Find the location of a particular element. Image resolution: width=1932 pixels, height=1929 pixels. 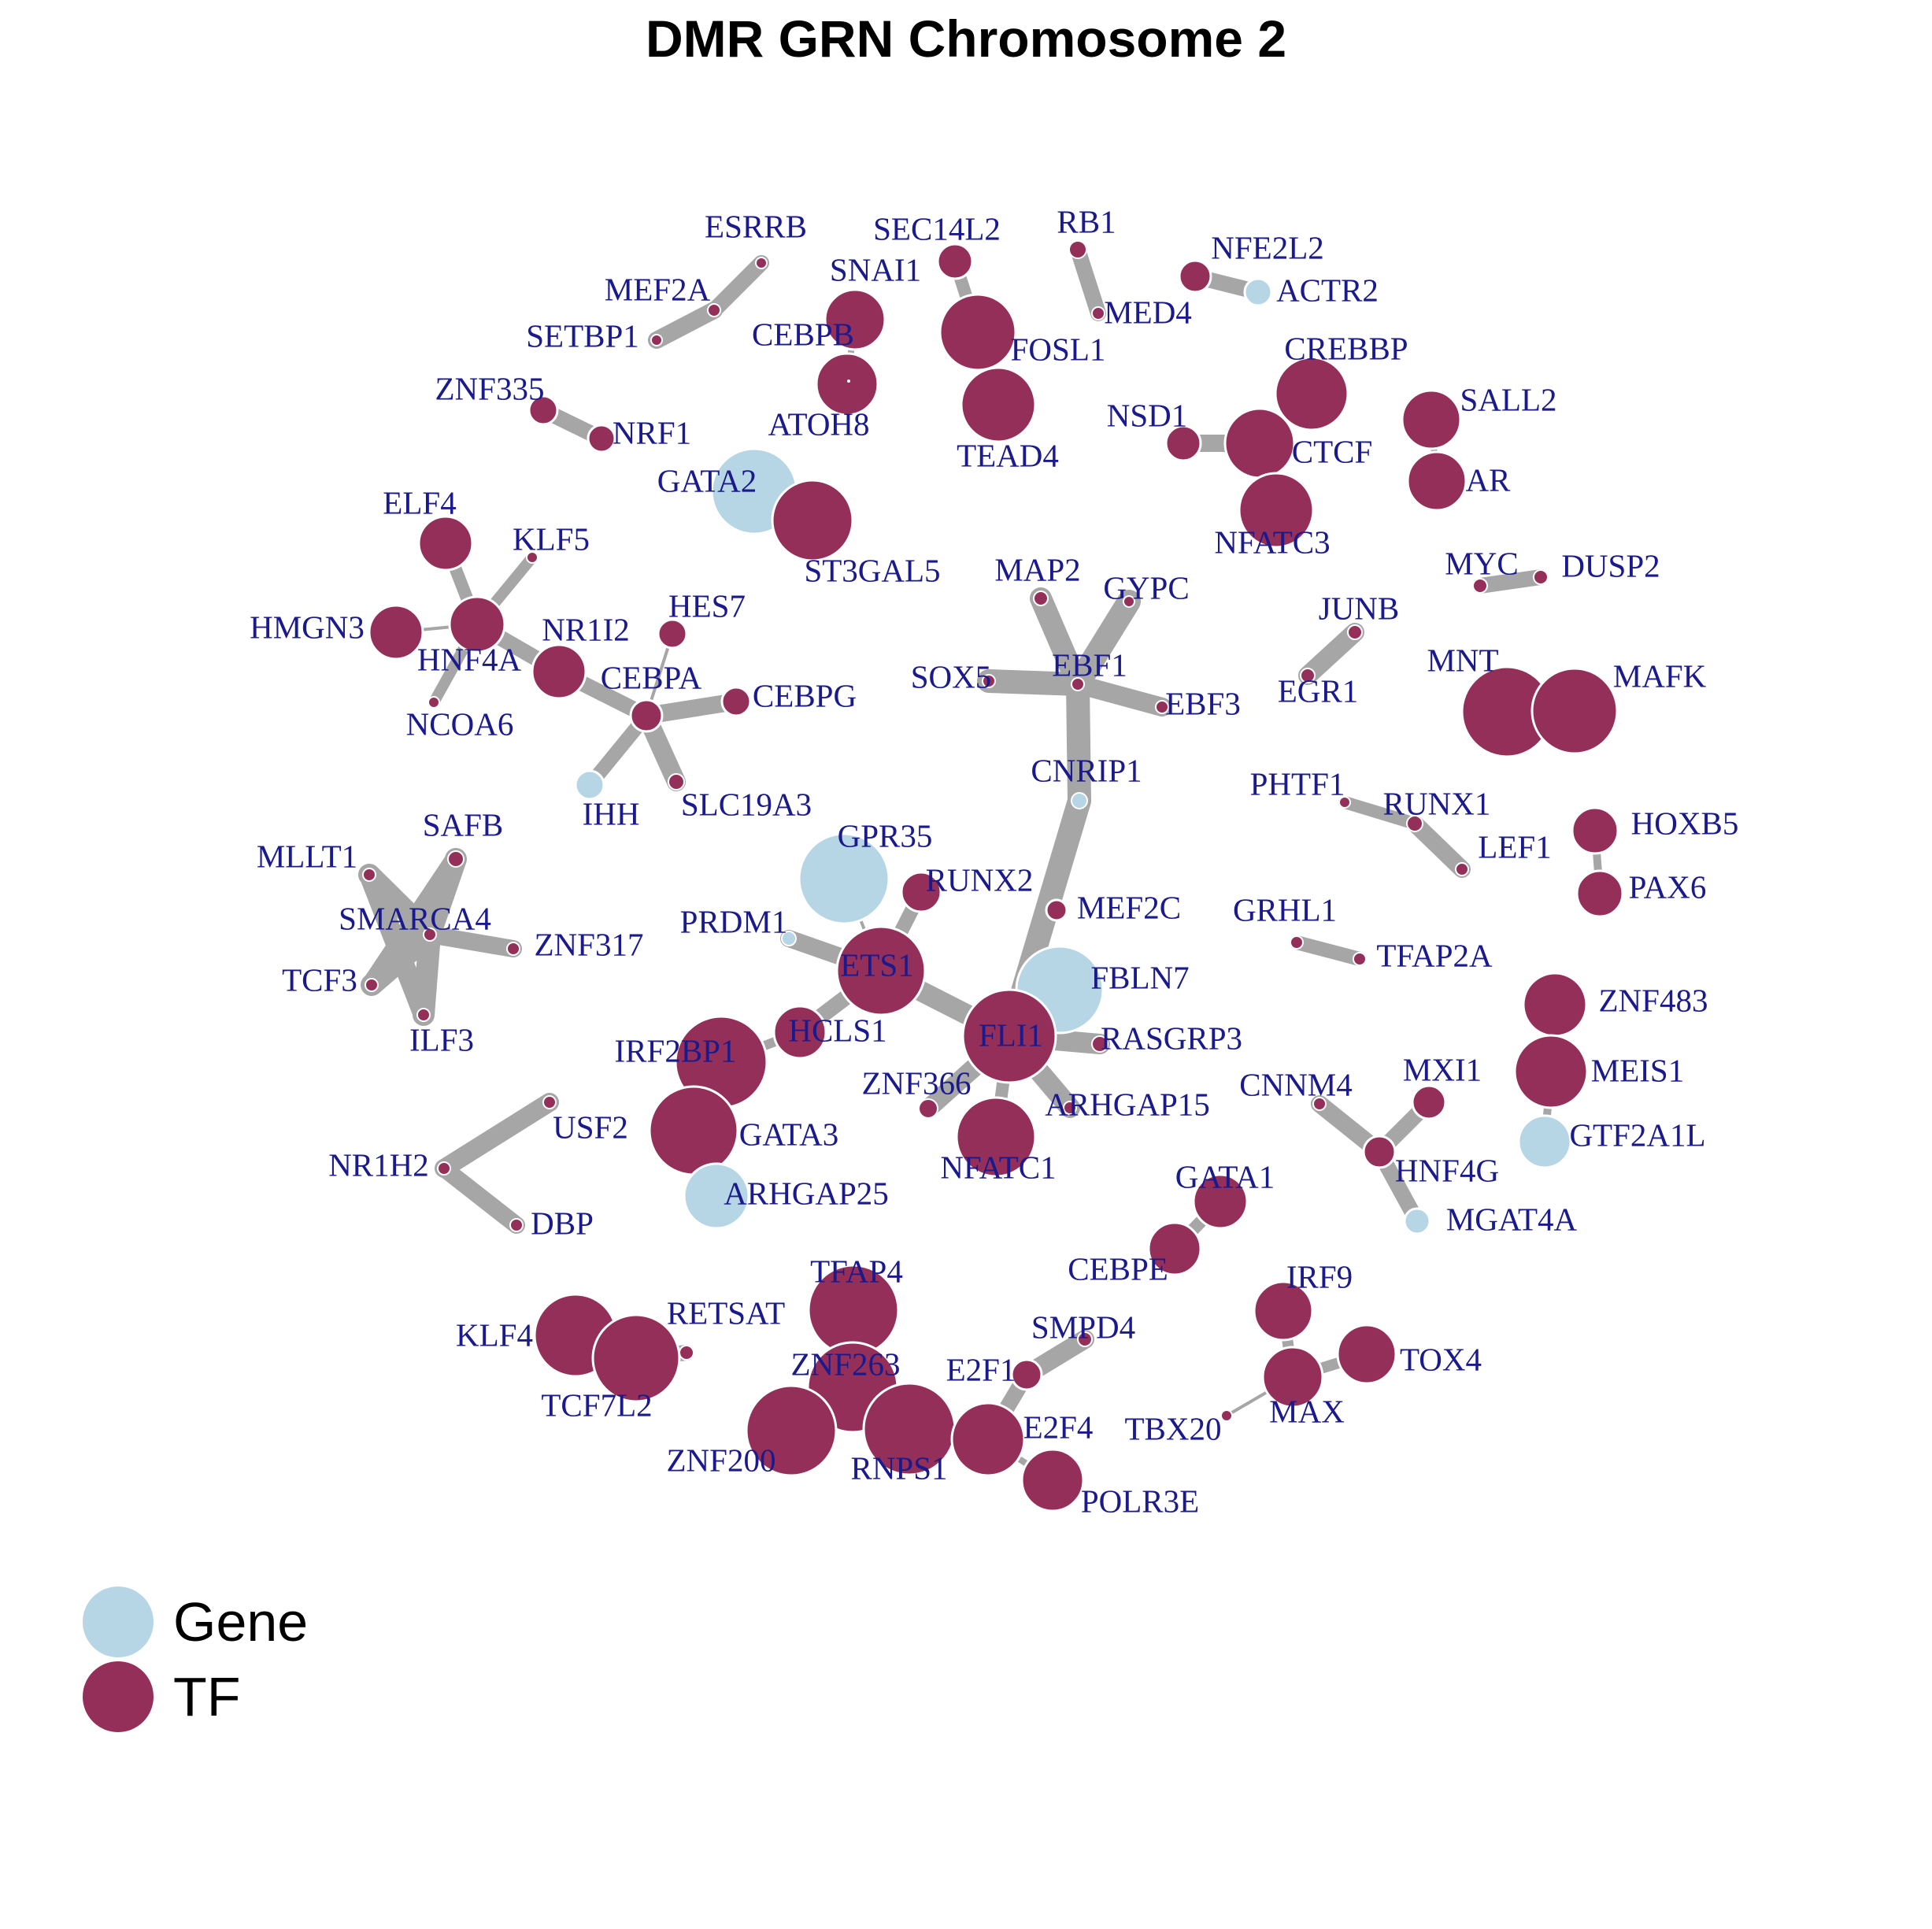

node-actr2 is located at coordinates (1258, 292).